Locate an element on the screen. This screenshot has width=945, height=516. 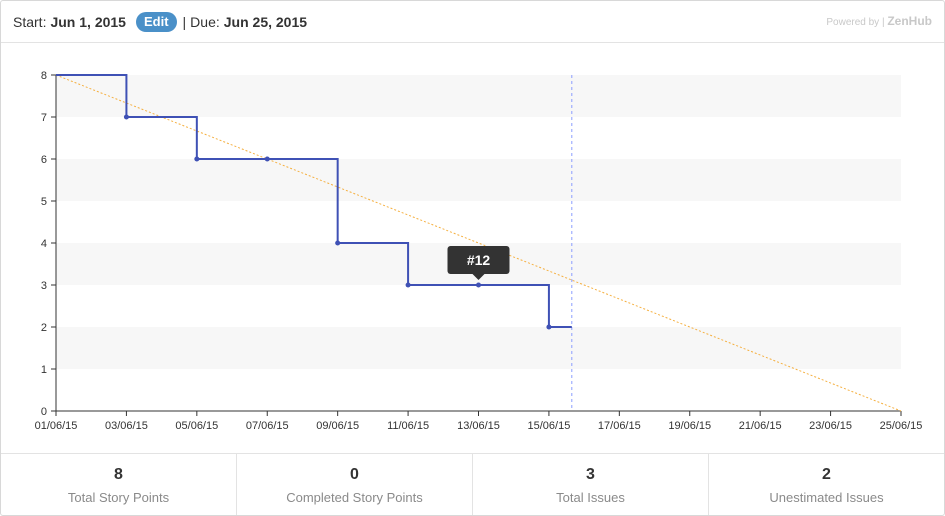
powered-by-text: Powered by | is located at coordinates (855, 22).